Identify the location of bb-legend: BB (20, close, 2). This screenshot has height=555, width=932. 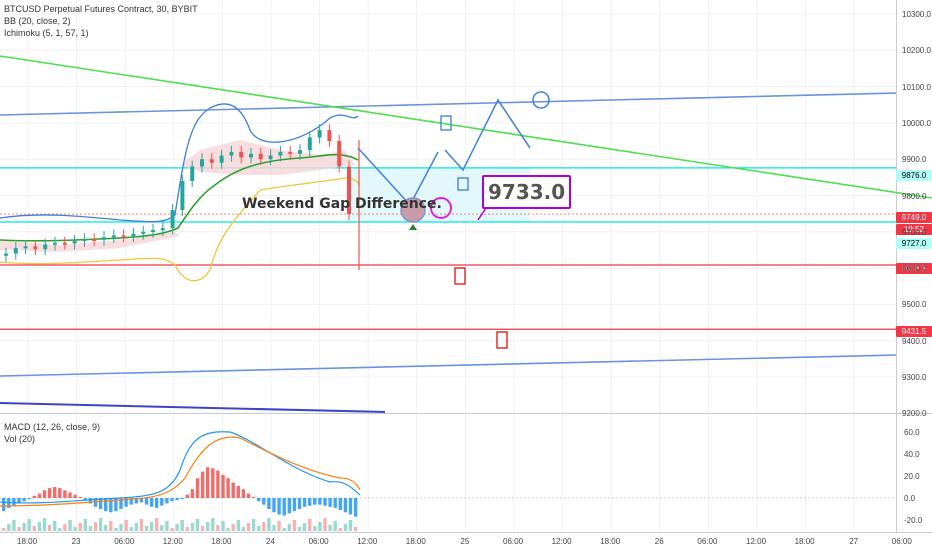
(37, 21).